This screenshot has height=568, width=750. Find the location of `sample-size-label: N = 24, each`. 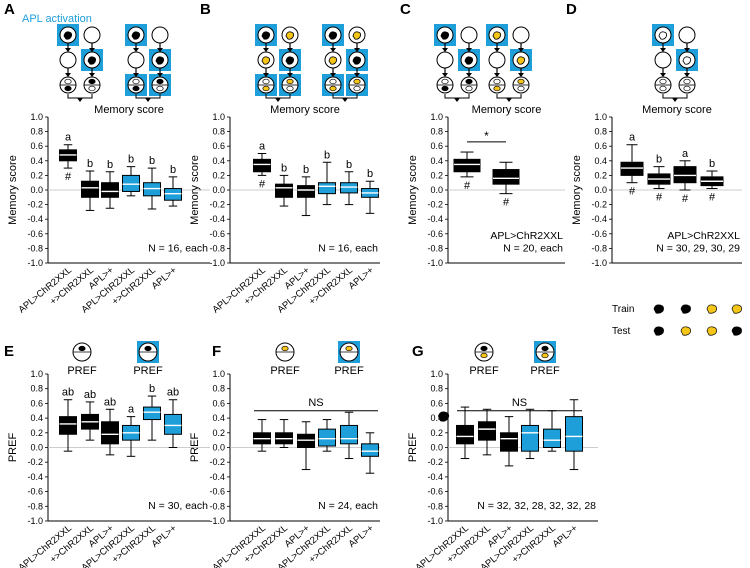

sample-size-label: N = 24, each is located at coordinates (348, 506).